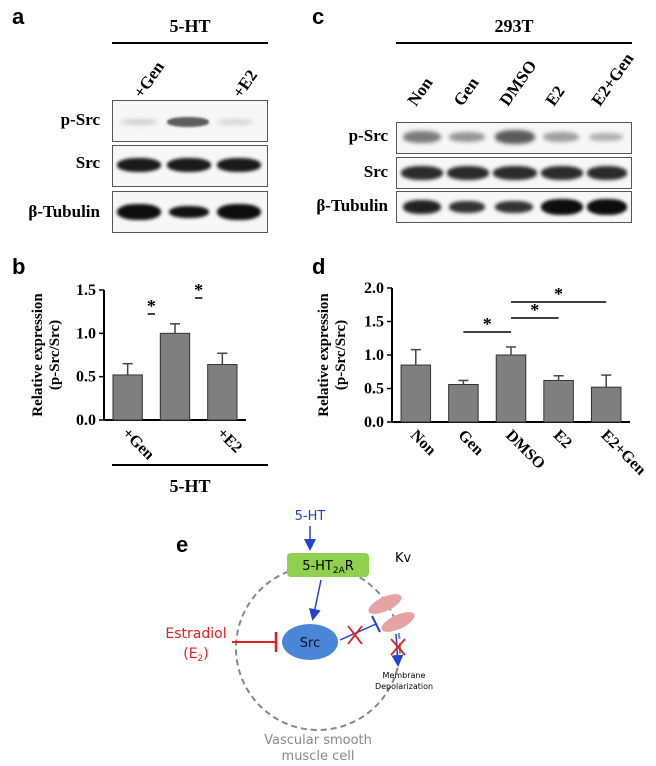  I want to click on src-label: Src, so click(310, 643).